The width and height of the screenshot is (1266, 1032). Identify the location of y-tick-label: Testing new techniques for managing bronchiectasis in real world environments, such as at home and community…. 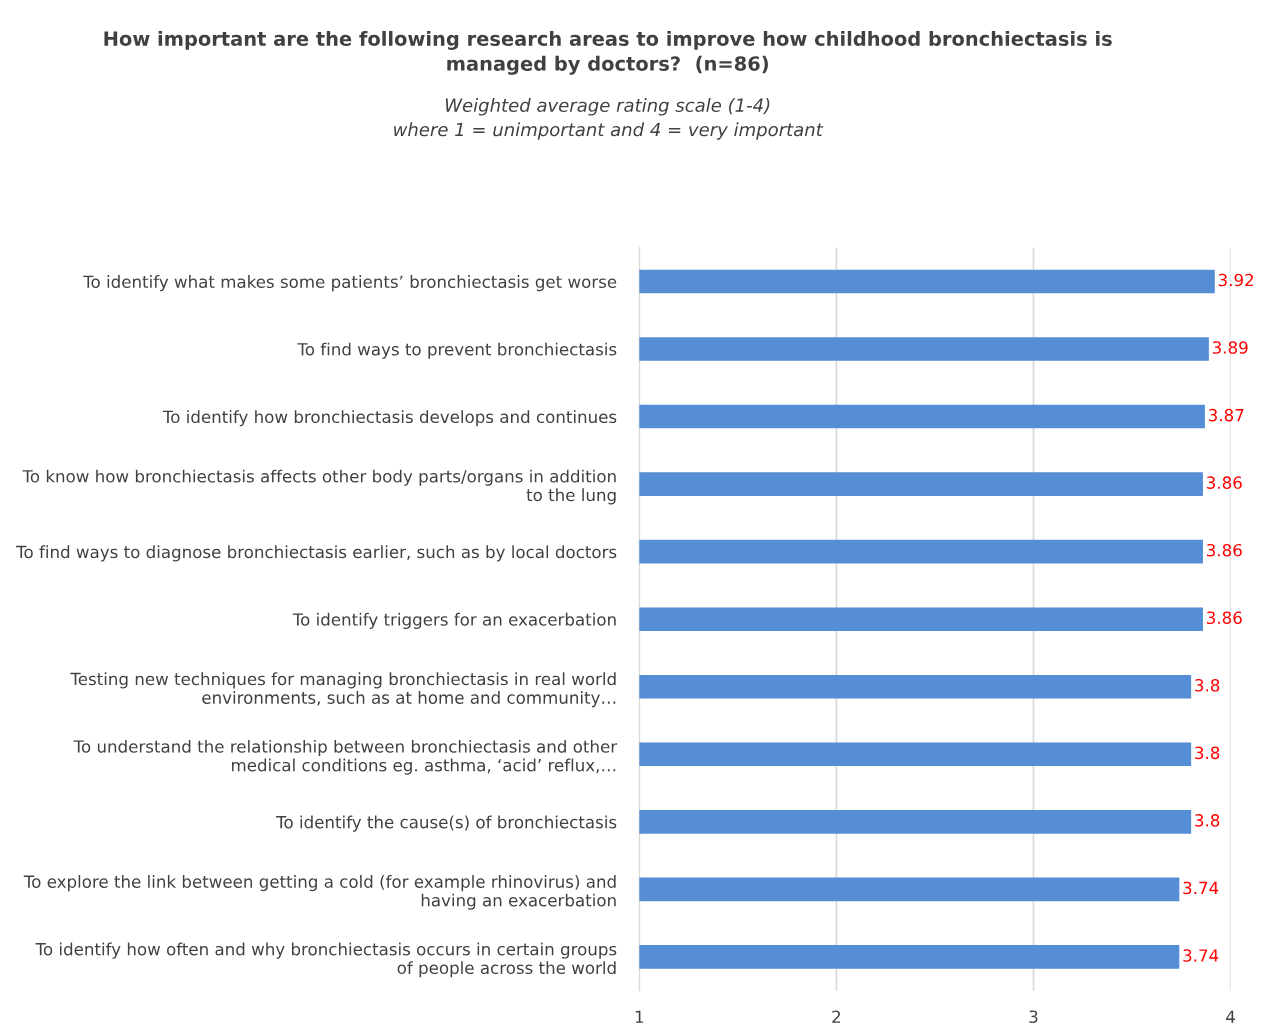
(343, 690).